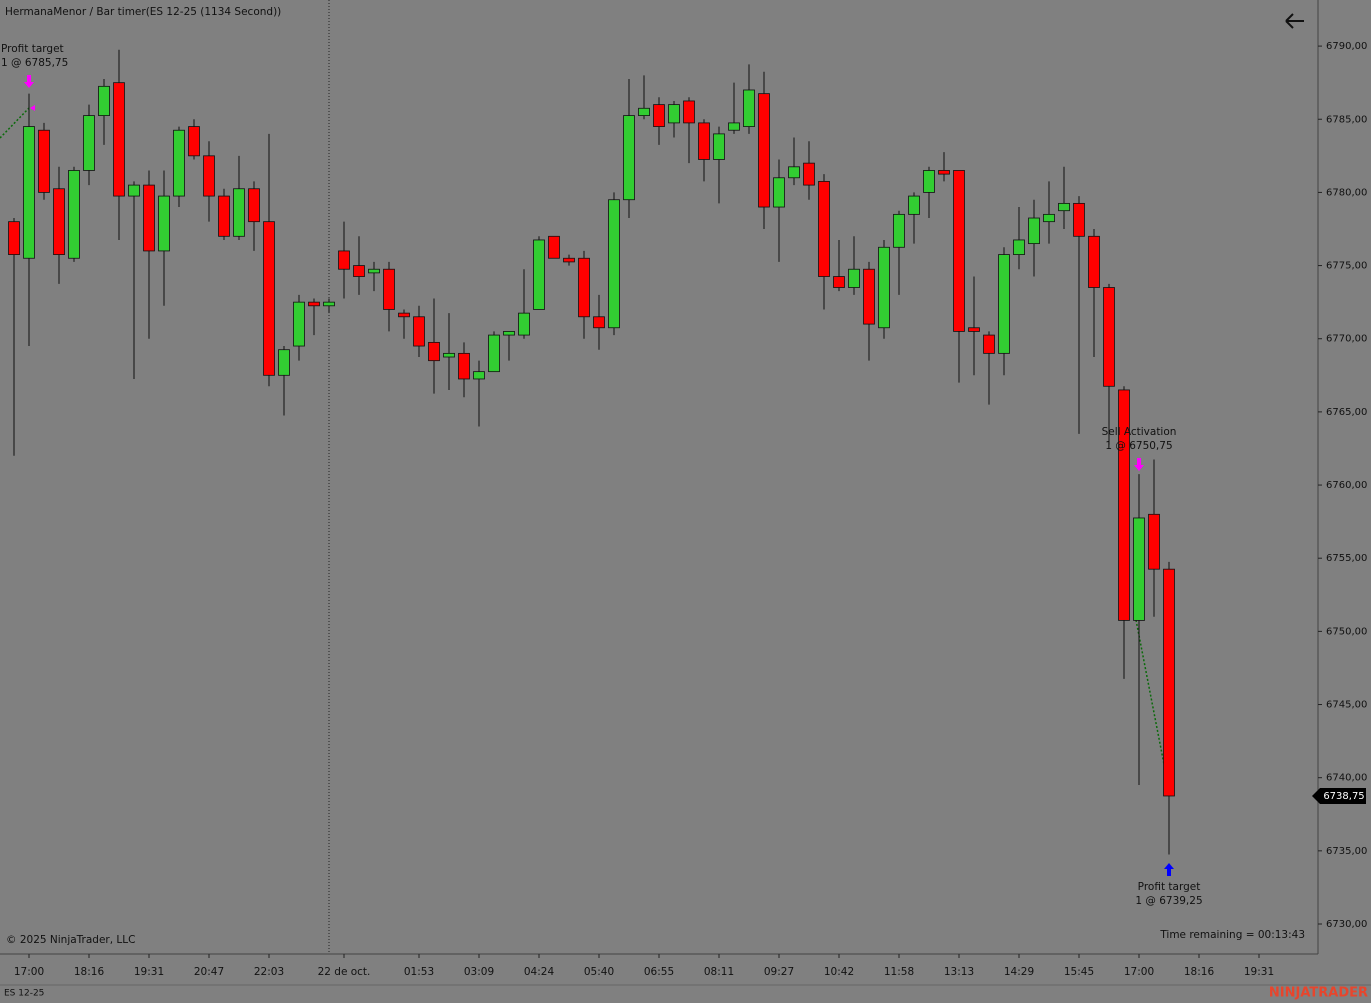  Describe the element at coordinates (1346, 192) in the screenshot. I see `y-tick-label: 6780,00` at that location.